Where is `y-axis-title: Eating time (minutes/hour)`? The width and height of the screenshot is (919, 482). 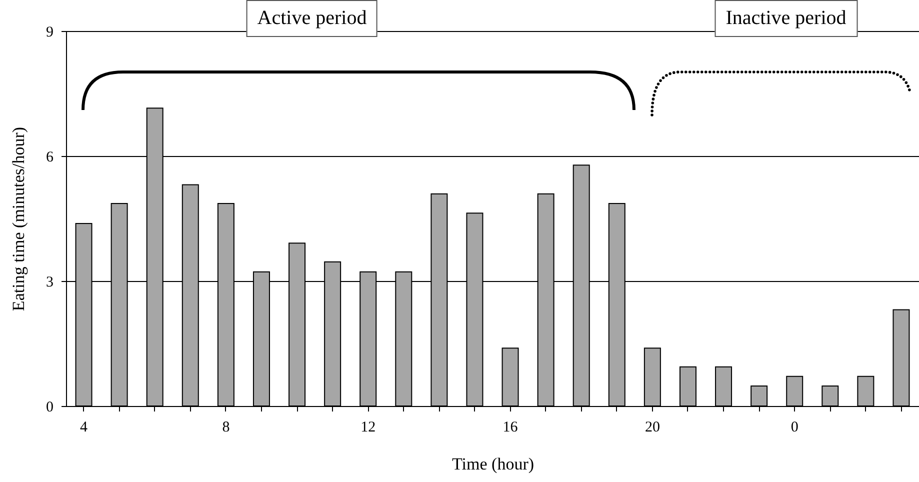
y-axis-title: Eating time (minutes/hour) is located at coordinates (18, 219).